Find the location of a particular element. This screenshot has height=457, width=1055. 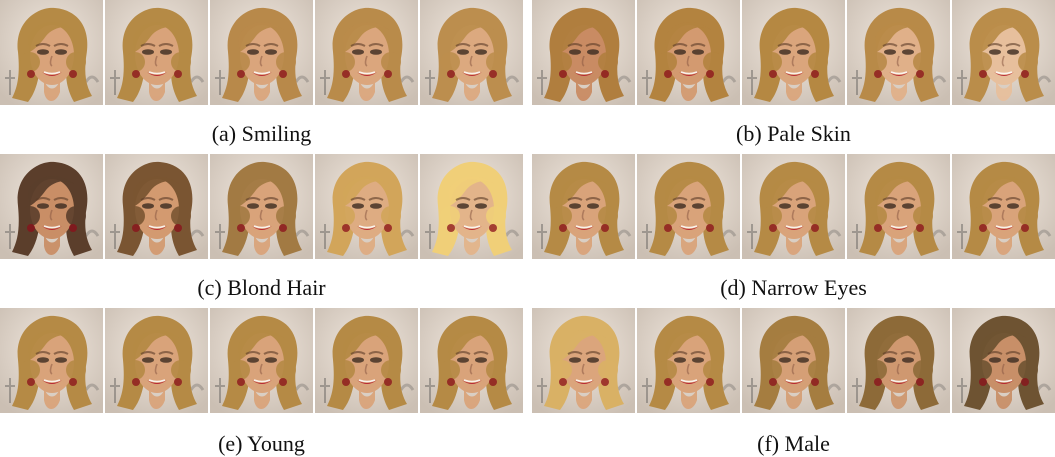

panel-caption: (d) Narrow Eyes is located at coordinates (793, 287).